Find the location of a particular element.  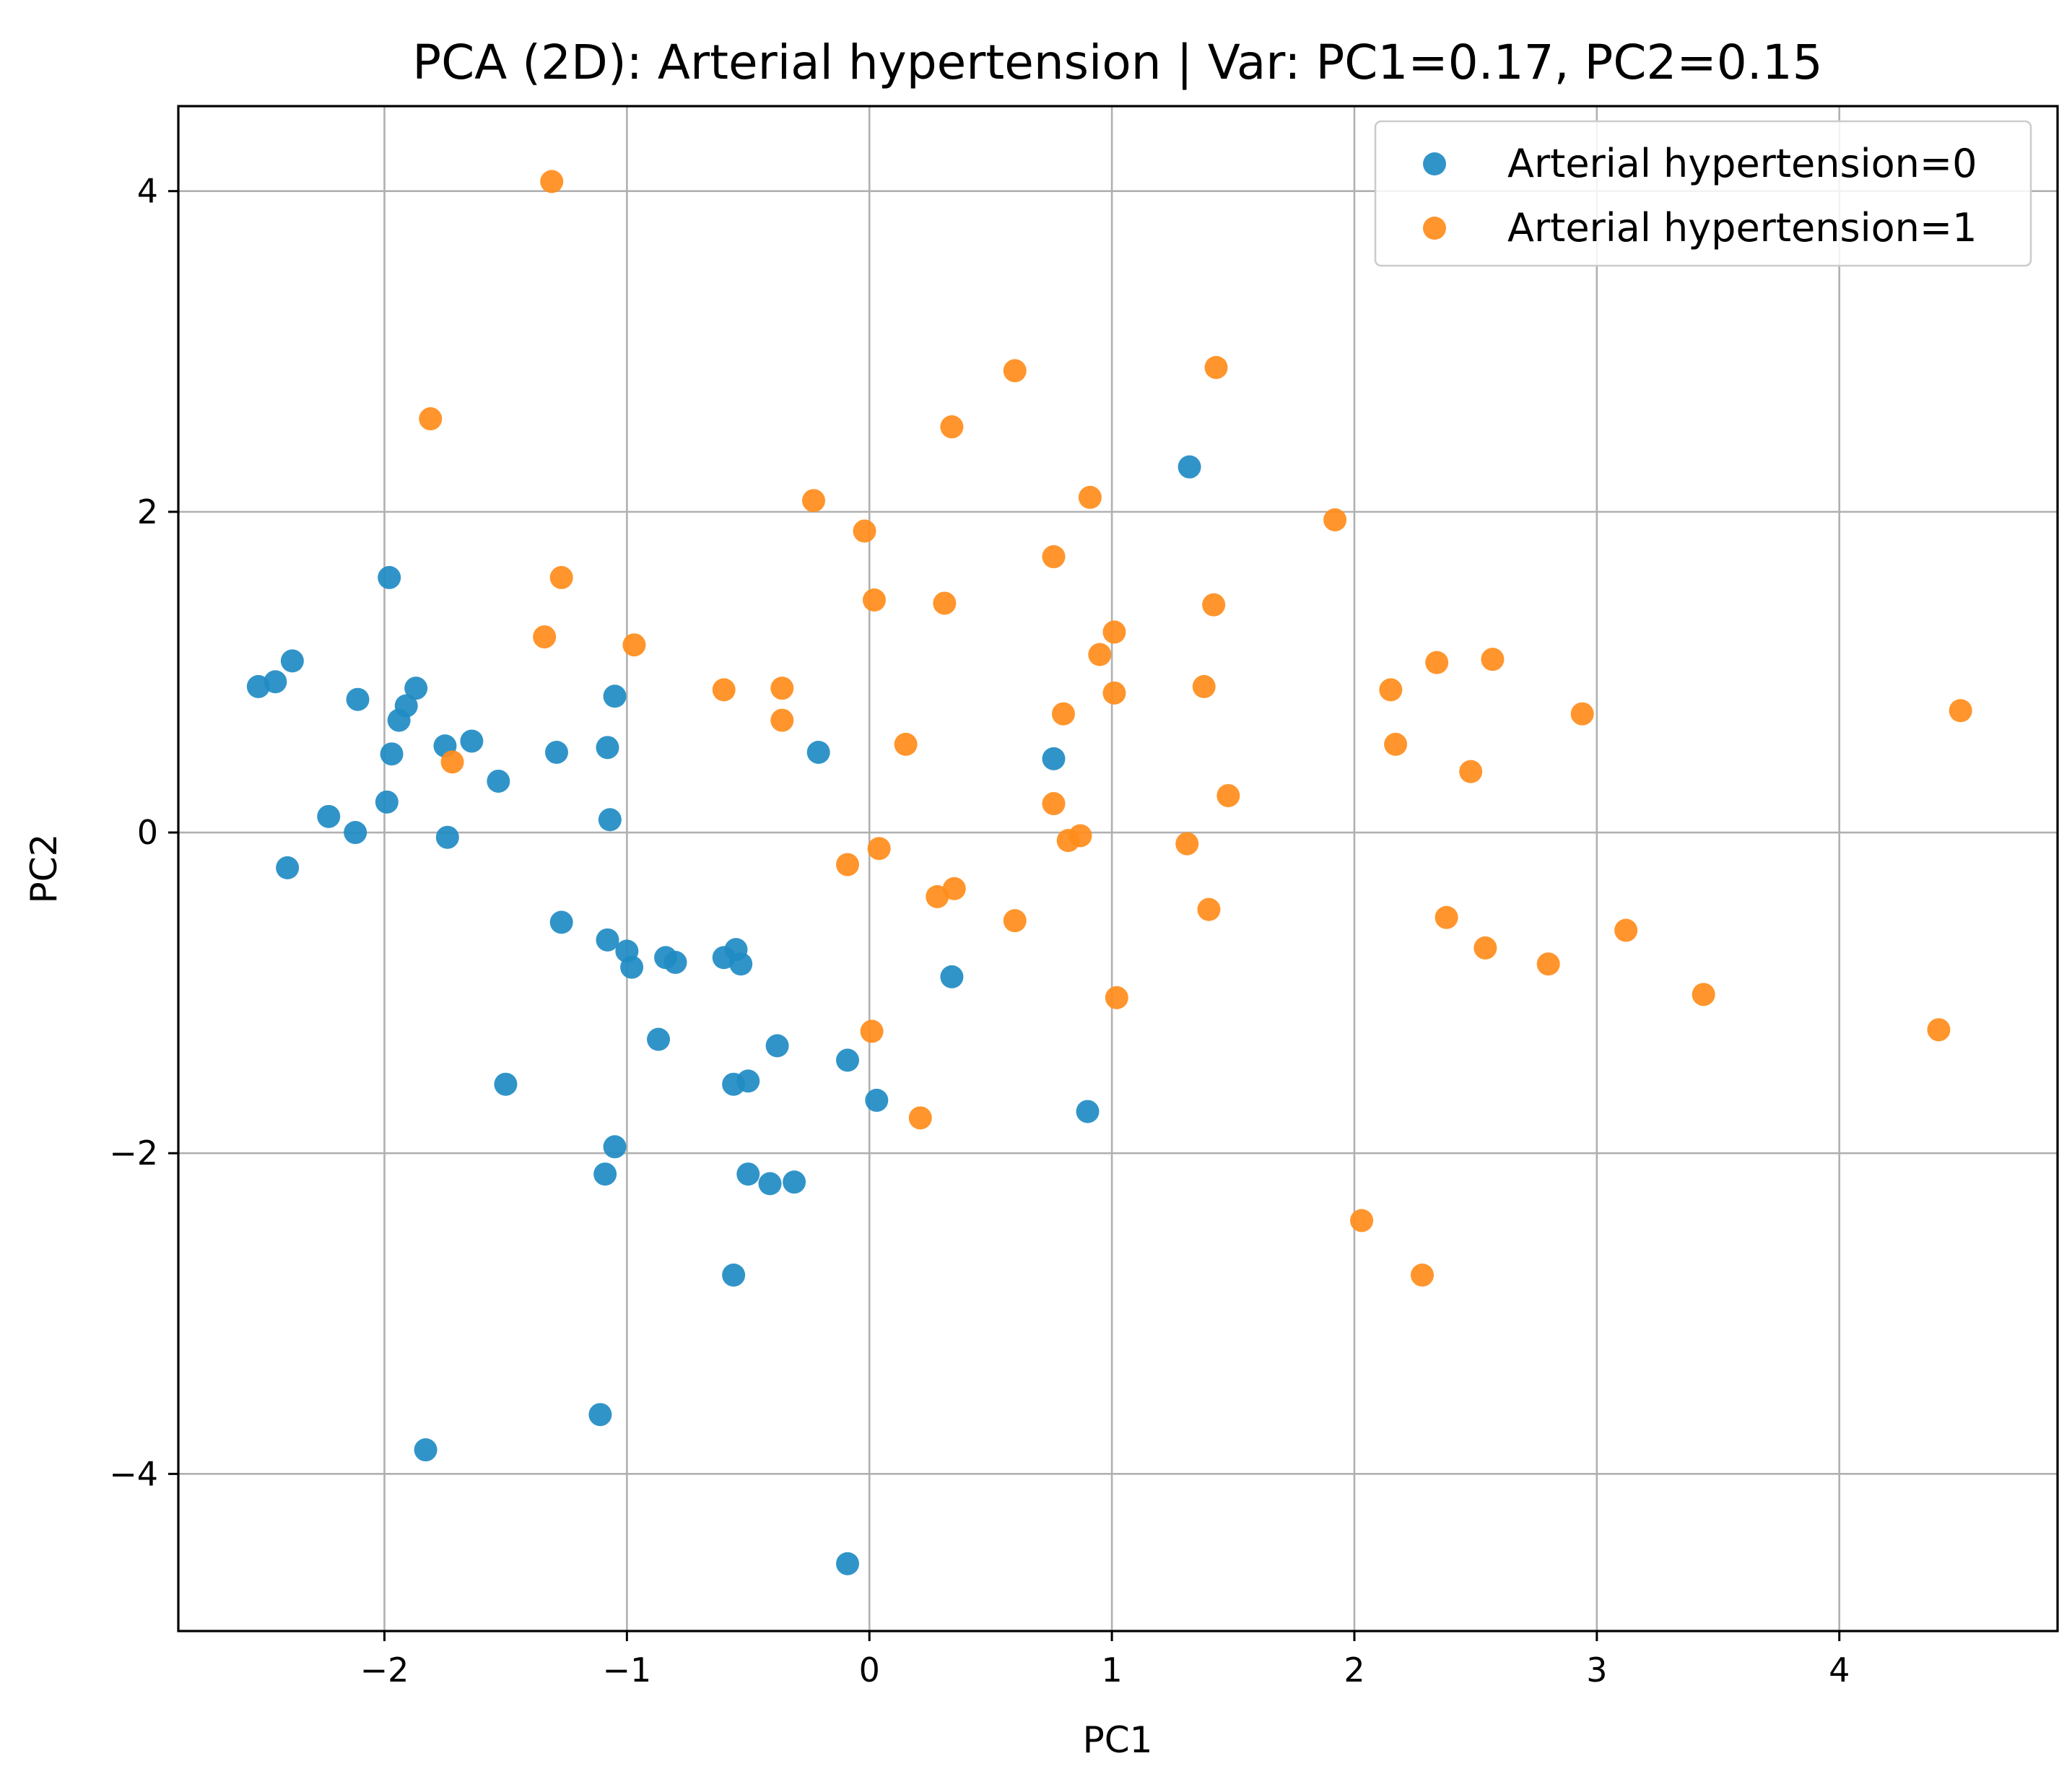

chart-title: PCA (2D): Arterial hypertension | Var is located at coordinates (1117, 62).